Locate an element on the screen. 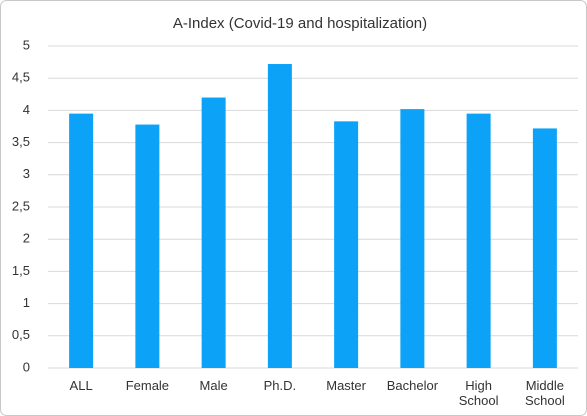 The height and width of the screenshot is (416, 587). y-tick-label: 5 is located at coordinates (26, 44).